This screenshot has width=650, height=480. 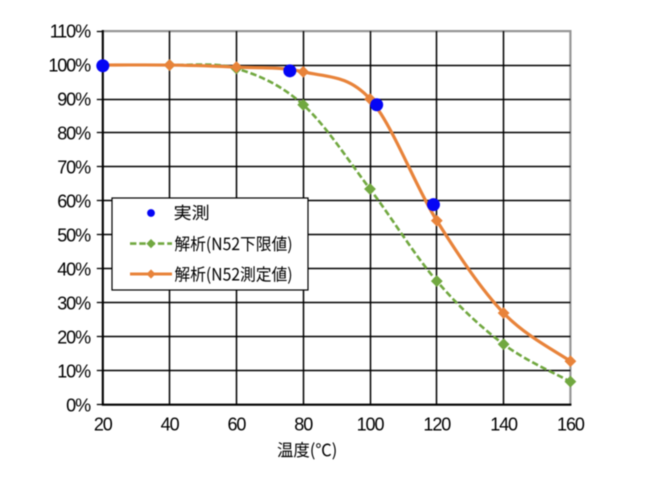 What do you see at coordinates (74, 235) in the screenshot?
I see `svg-text: 50%` at bounding box center [74, 235].